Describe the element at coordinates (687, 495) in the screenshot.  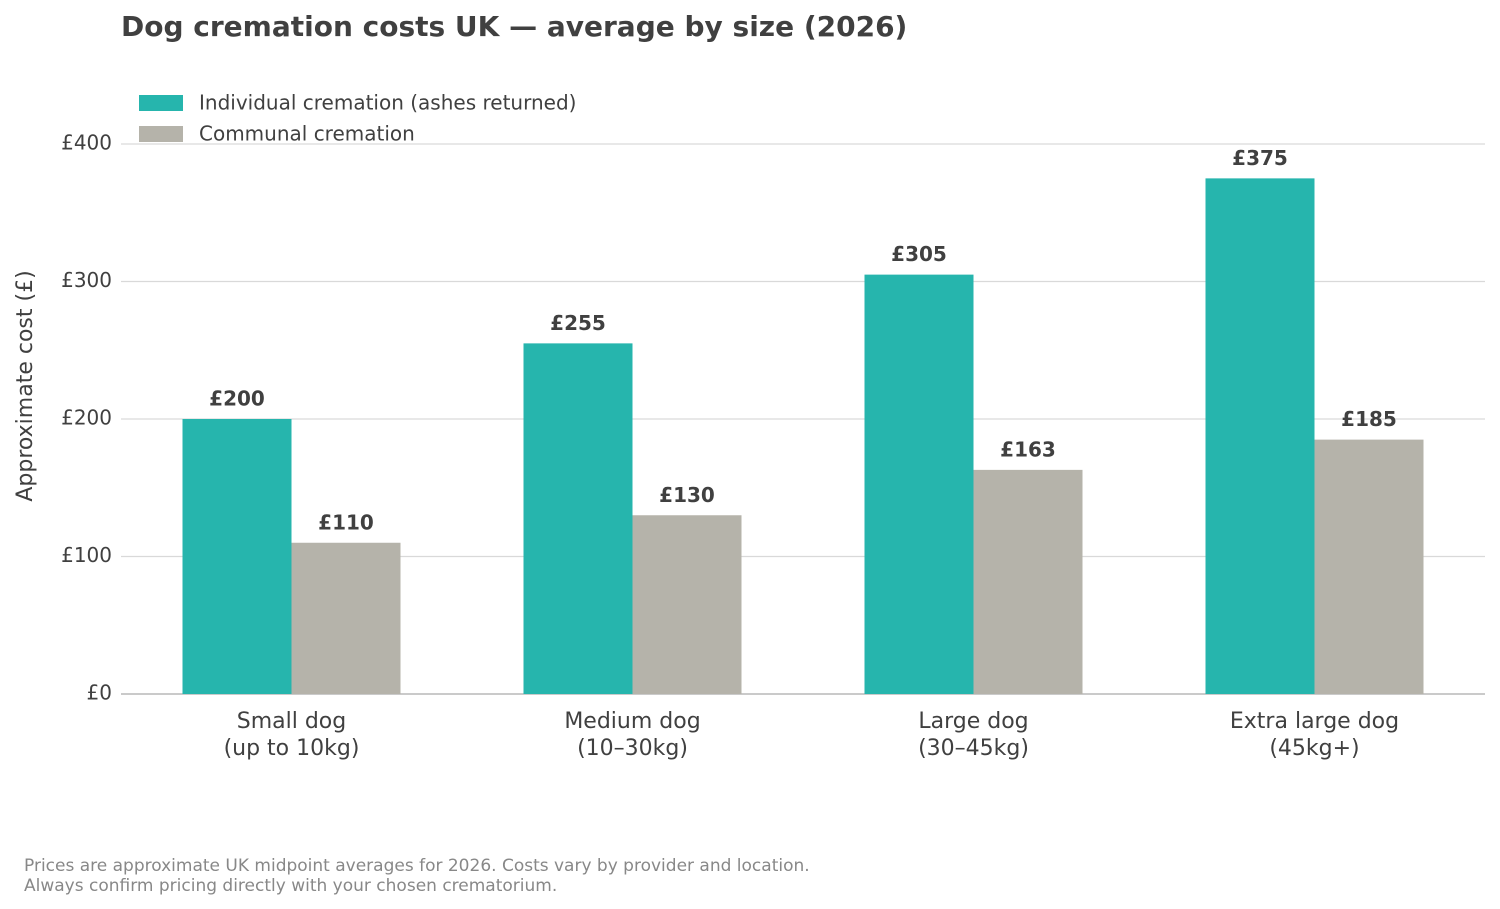
I see `value-label: £130` at that location.